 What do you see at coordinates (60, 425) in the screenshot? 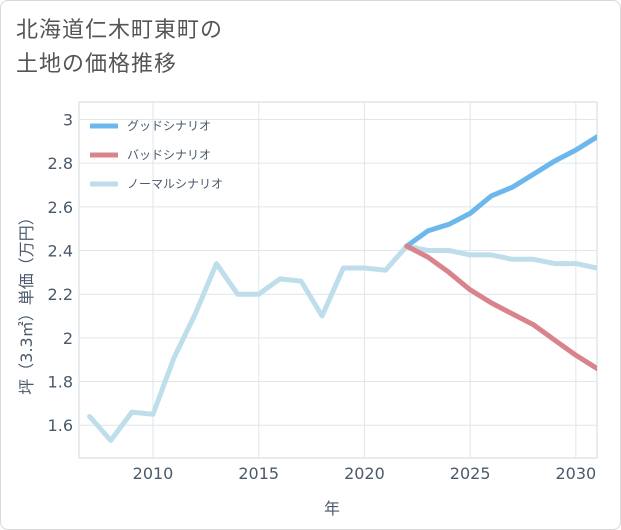
I see `y-tick-label: 1.6` at bounding box center [60, 425].